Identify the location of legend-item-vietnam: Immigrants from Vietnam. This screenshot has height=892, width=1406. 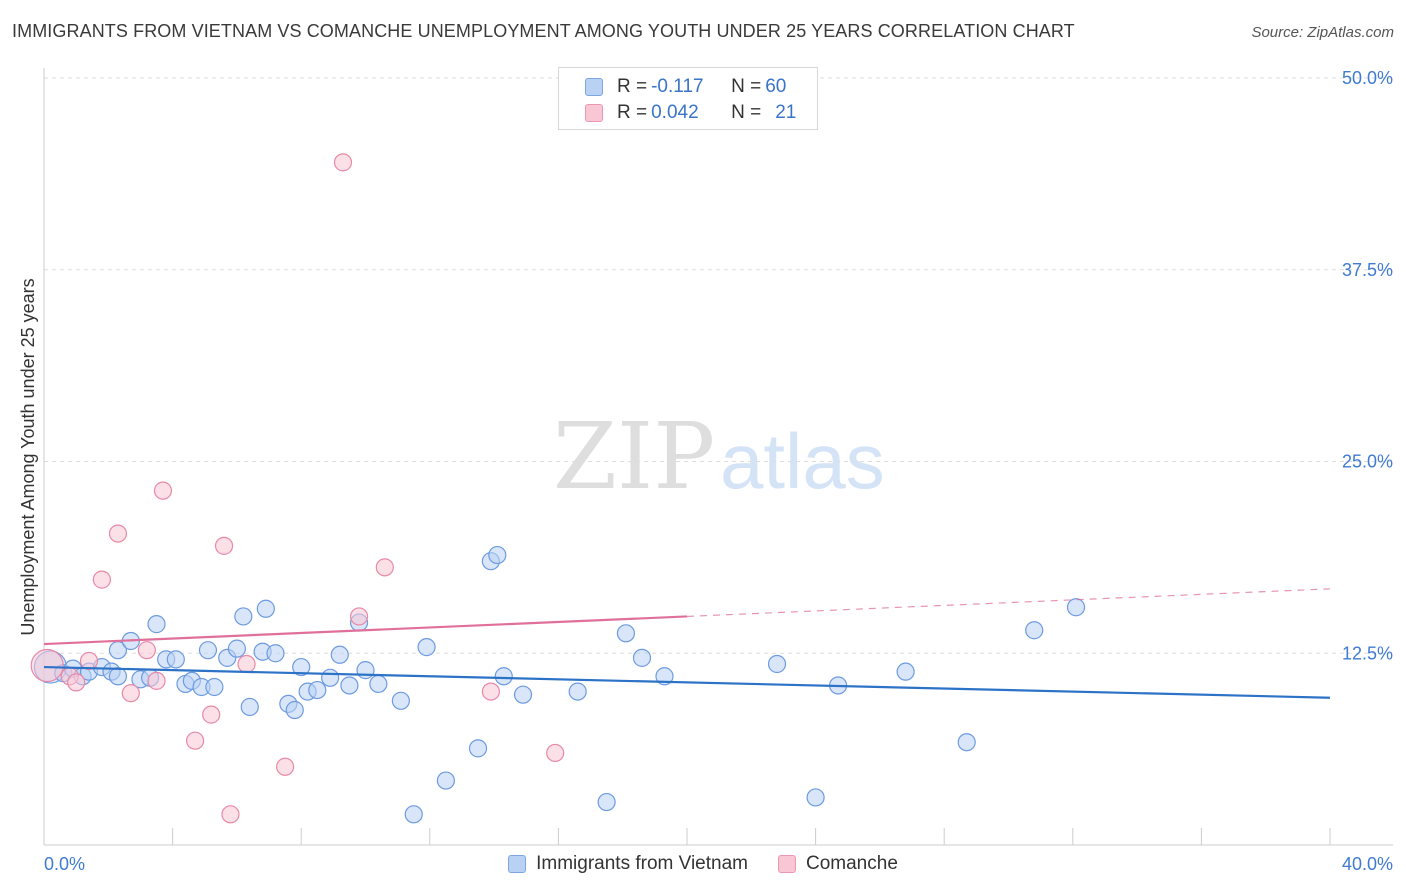
(628, 864).